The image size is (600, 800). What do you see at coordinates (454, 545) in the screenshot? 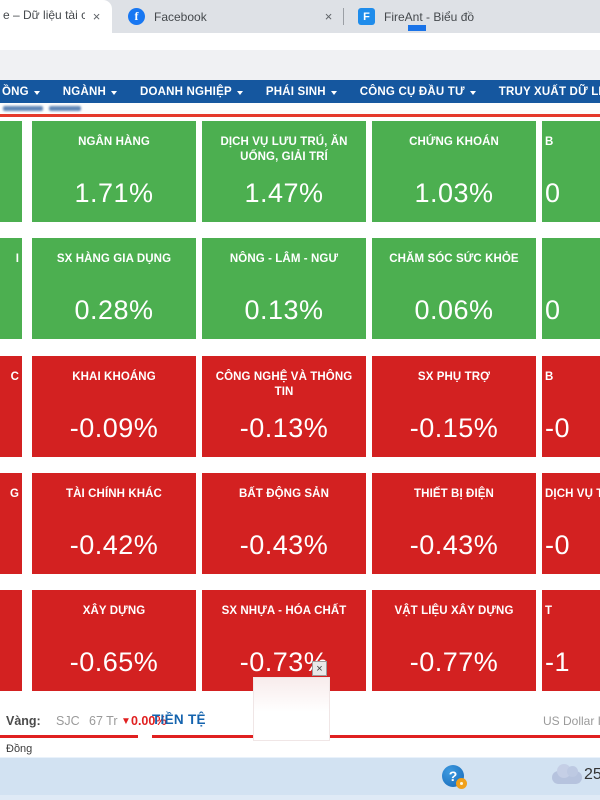
I see `sector-change: -0.43%` at bounding box center [454, 545].